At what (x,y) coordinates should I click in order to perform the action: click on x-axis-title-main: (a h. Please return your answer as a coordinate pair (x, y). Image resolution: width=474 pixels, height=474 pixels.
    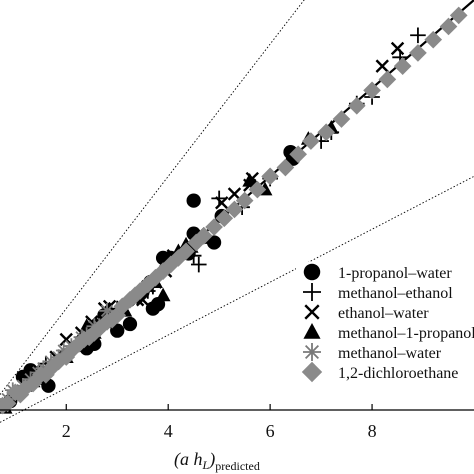
    Looking at the image, I should click on (188, 459).